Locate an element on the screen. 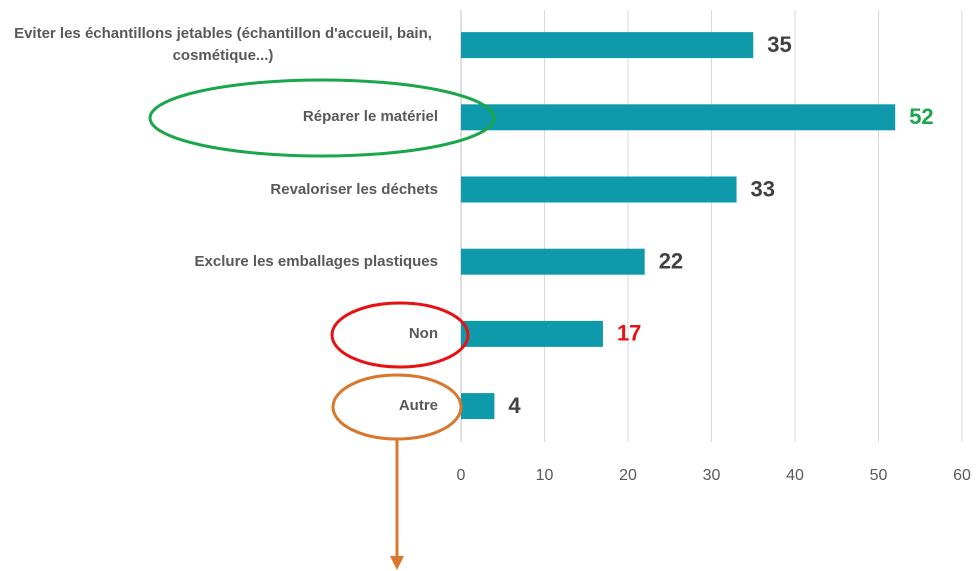 The image size is (976, 571). category-label: Autre is located at coordinates (223, 406).